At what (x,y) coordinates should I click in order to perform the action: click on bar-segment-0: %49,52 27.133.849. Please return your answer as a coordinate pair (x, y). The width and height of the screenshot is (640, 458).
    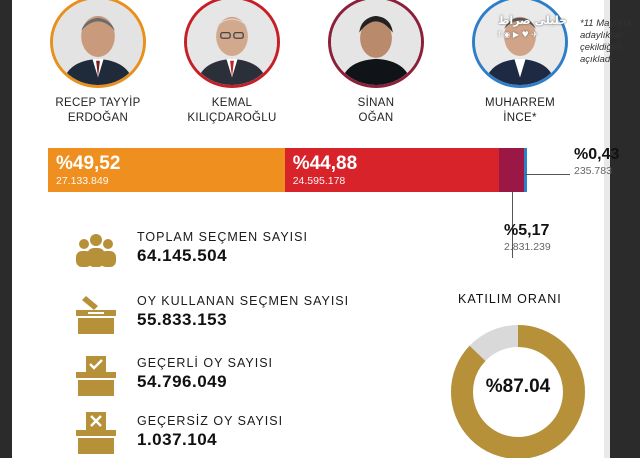
    Looking at the image, I should click on (166, 170).